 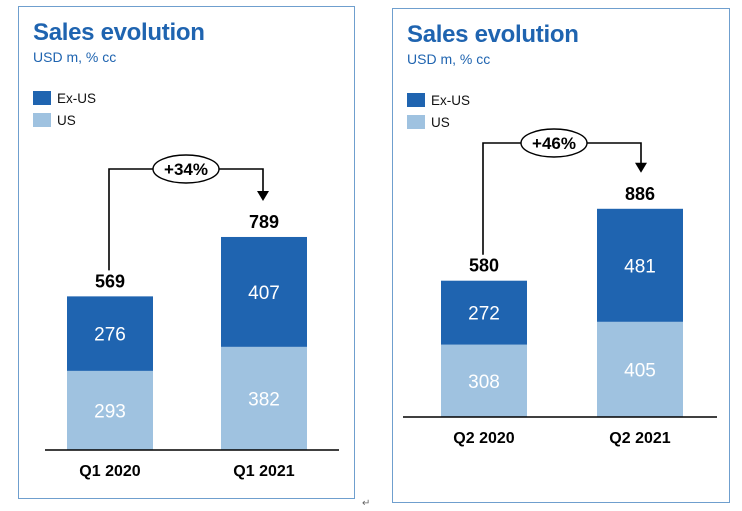 What do you see at coordinates (110, 281) in the screenshot?
I see `total-label-0: 569` at bounding box center [110, 281].